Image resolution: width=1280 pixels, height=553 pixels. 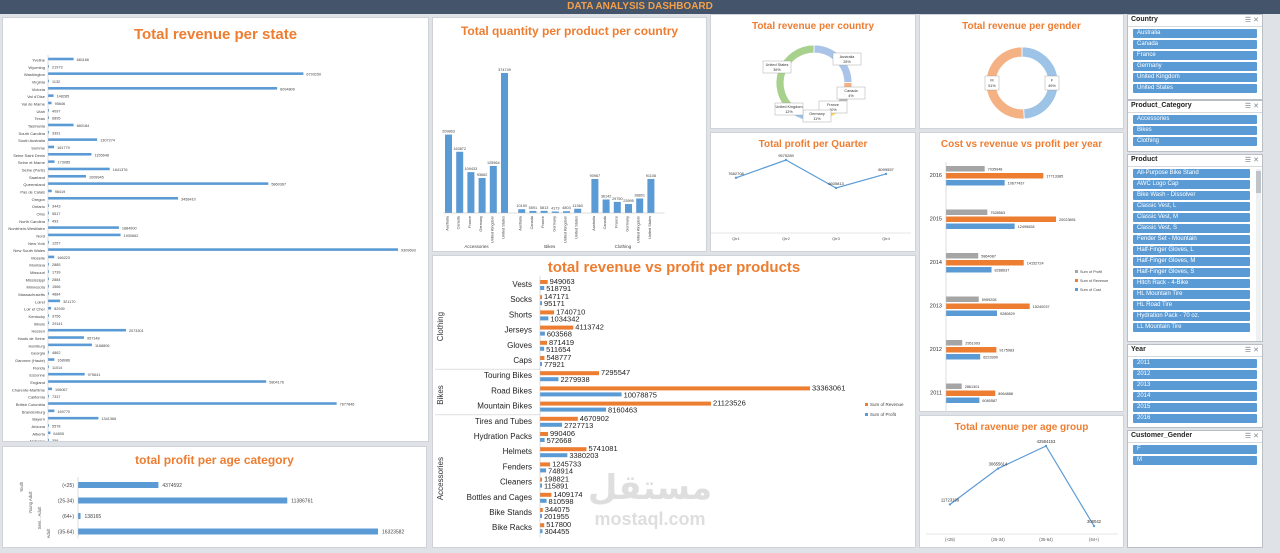 I want to click on slicer-item-product: Classic Vest, M, so click(x=1191, y=217).